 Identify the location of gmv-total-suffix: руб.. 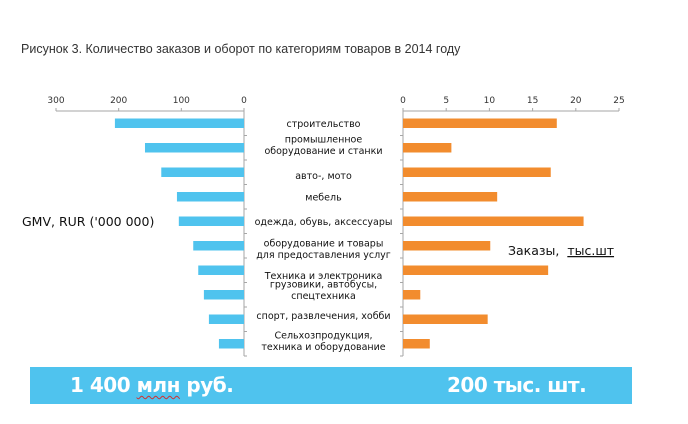
(206, 385).